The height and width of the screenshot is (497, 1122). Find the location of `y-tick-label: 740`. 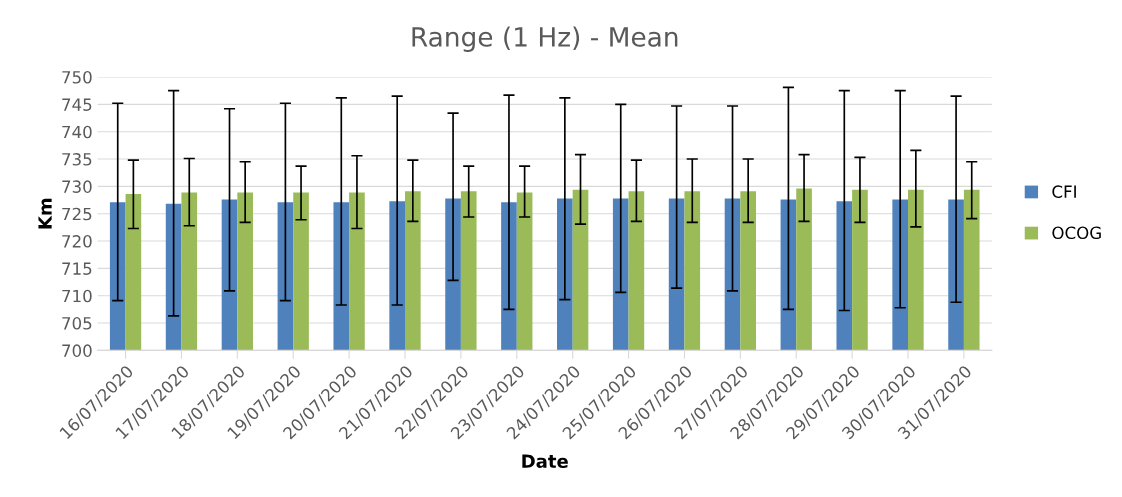

y-tick-label: 740 is located at coordinates (77, 132).